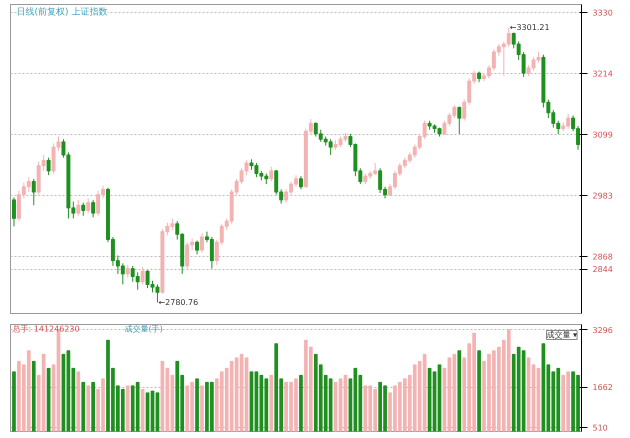  What do you see at coordinates (600, 428) in the screenshot?
I see `y-tick-label: 510` at bounding box center [600, 428].